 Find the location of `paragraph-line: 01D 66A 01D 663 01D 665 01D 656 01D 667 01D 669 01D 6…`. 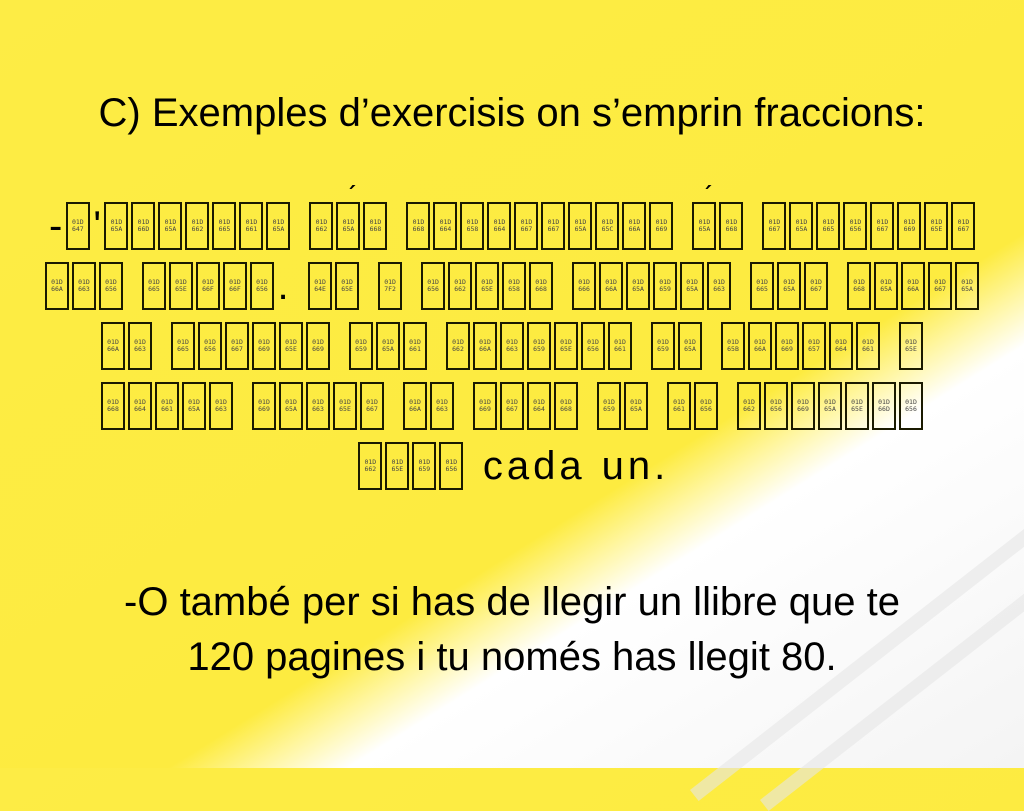

paragraph-line: 01D 66A 01D 663 01D 665 01D 656 01D 667 01D 669 01D 6… is located at coordinates (512, 344).